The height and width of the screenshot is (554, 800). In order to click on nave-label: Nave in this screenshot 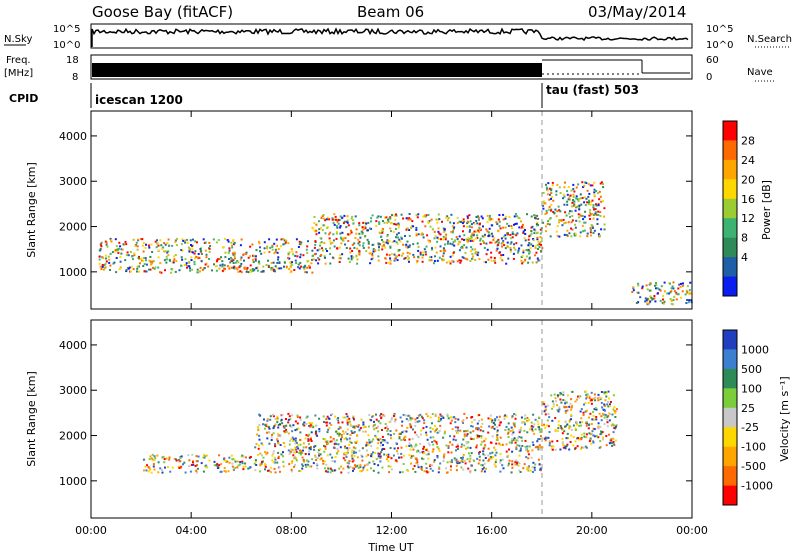, I will do `click(760, 72)`.